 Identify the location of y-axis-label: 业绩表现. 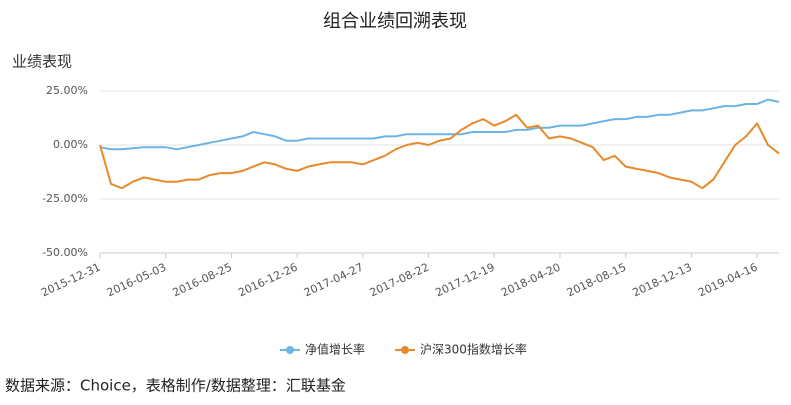
(42, 62).